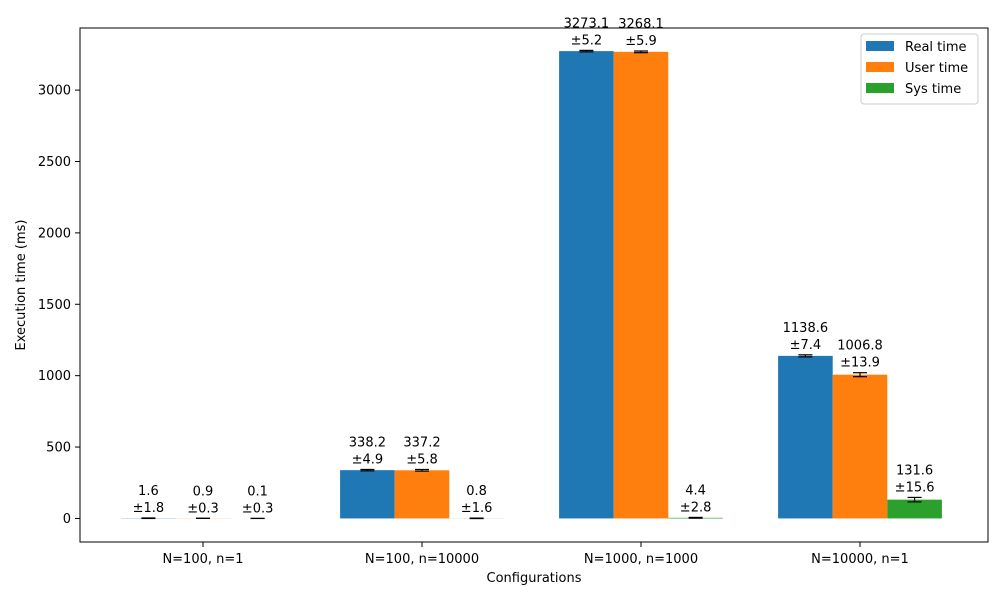 This screenshot has height=600, width=1000. Describe the element at coordinates (695, 490) in the screenshot. I see `bar-value-label: 4.4` at that location.